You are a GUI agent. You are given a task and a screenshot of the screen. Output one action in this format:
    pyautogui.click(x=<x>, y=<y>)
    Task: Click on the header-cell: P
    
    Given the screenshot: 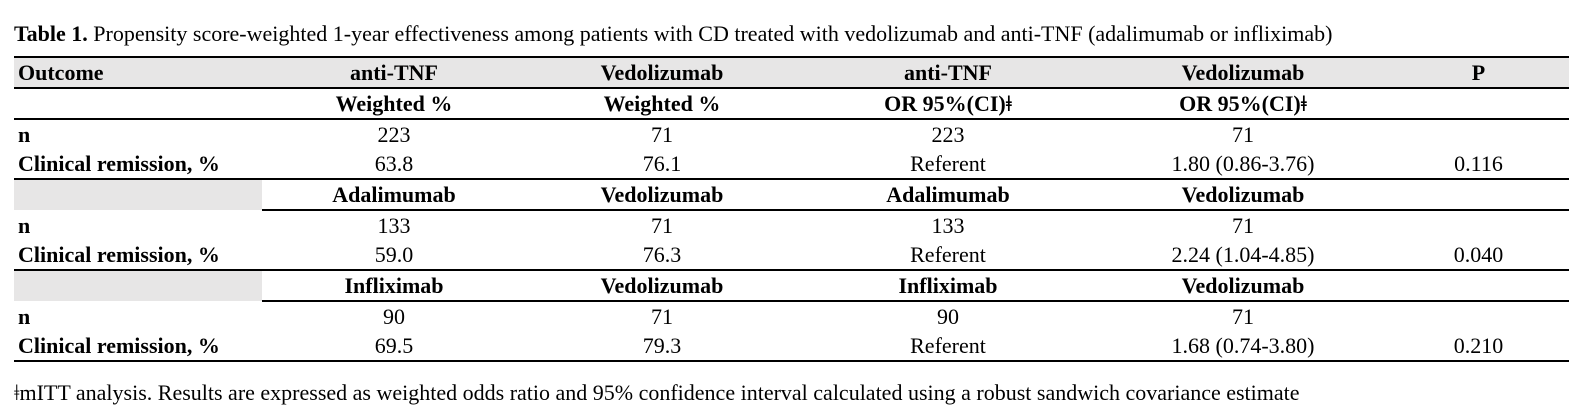 What is the action you would take?
    pyautogui.click(x=1478, y=72)
    